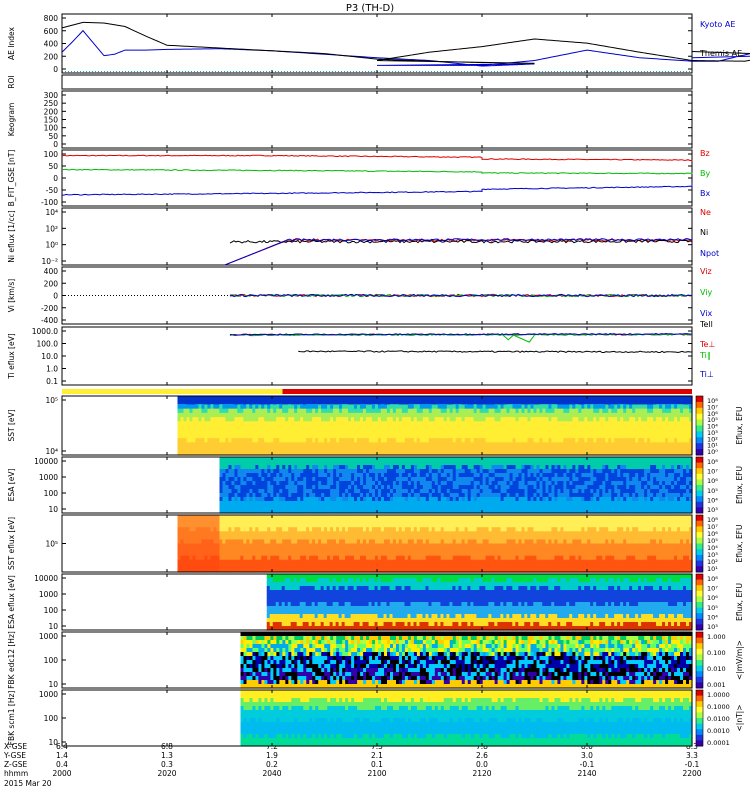  What do you see at coordinates (518, 338) in the screenshot?
I see `temperature-dips` at bounding box center [518, 338].